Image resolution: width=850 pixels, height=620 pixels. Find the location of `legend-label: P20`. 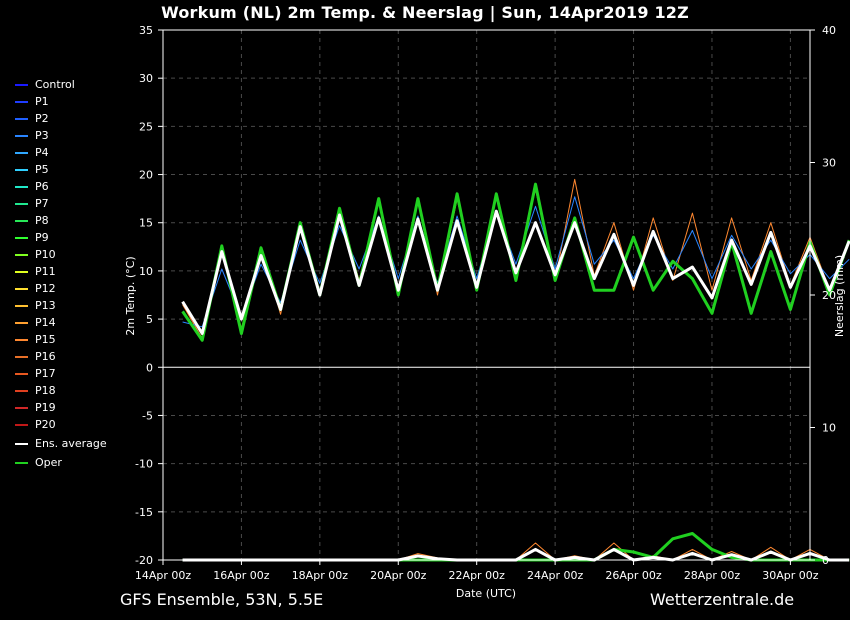

legend-label: P20 is located at coordinates (45, 424).